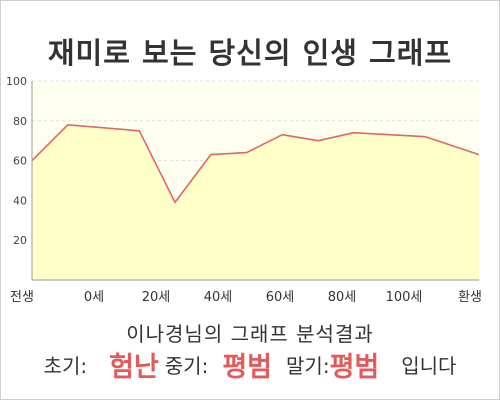 The width and height of the screenshot is (500, 400). What do you see at coordinates (20, 240) in the screenshot?
I see `y-tick-label-0: 20` at bounding box center [20, 240].